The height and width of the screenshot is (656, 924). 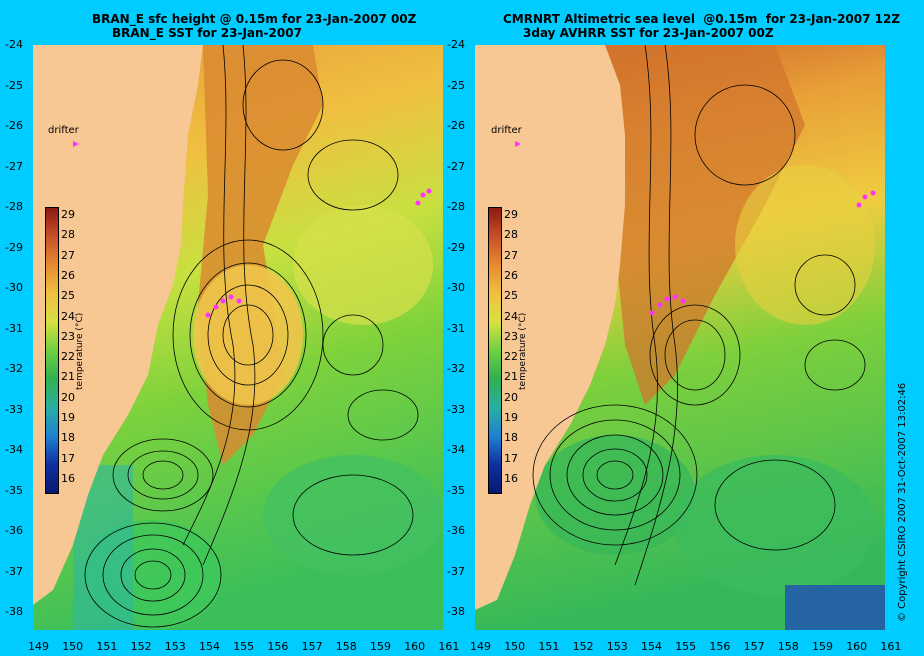 I want to click on left-title-line2: BRAN_E SST for 23-Jan-2007, so click(x=207, y=33).